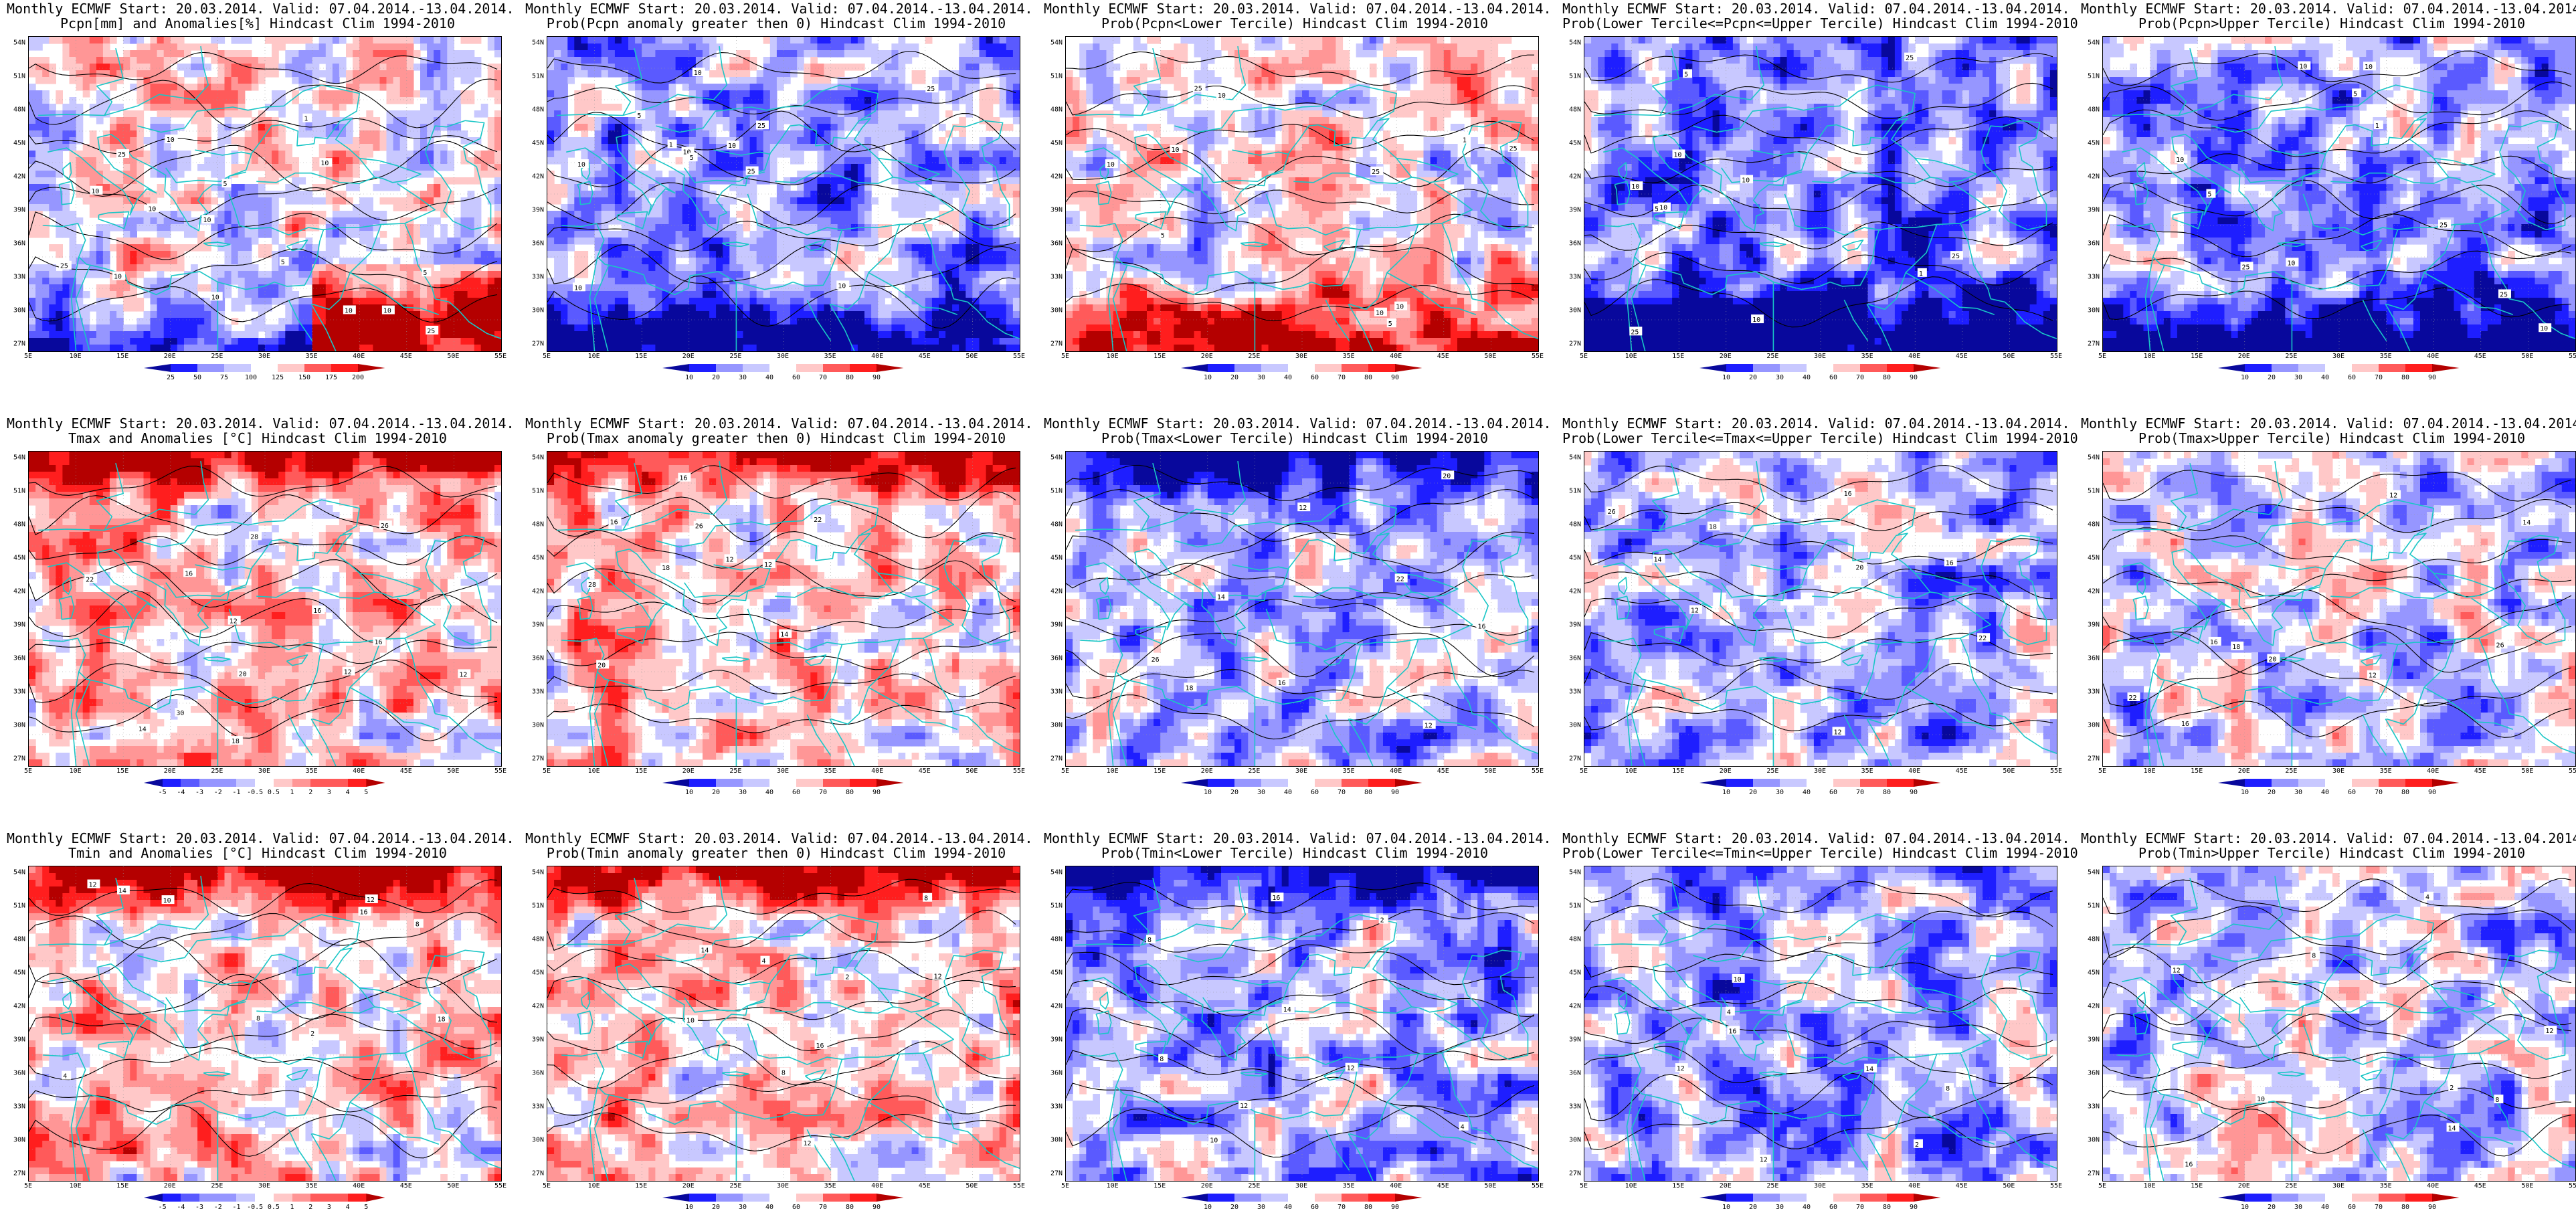 The height and width of the screenshot is (1219, 2576). Describe the element at coordinates (157, 368) in the screenshot. I see `colorbar-segment` at that location.